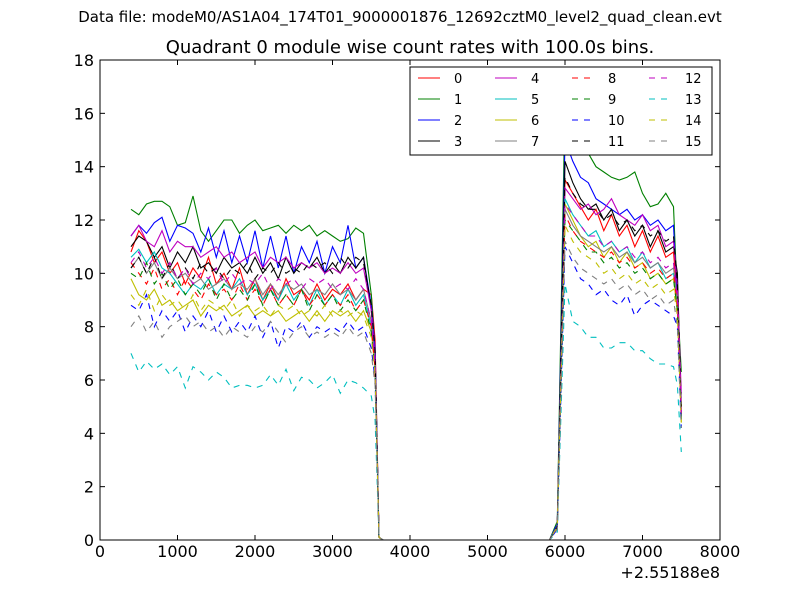 The image size is (800, 600). I want to click on x-offset-label: +2.55188e8, so click(670, 572).